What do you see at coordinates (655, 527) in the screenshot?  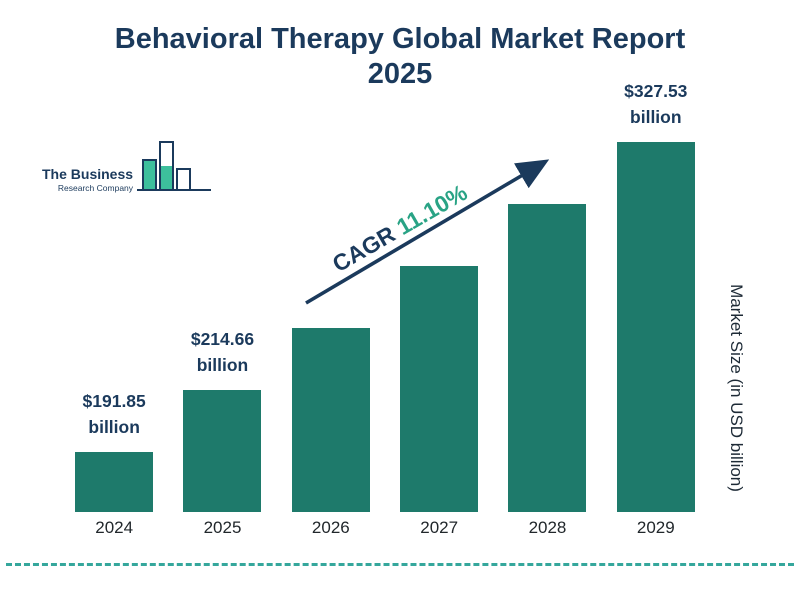 I see `x-tick-2029: 2029` at bounding box center [655, 527].